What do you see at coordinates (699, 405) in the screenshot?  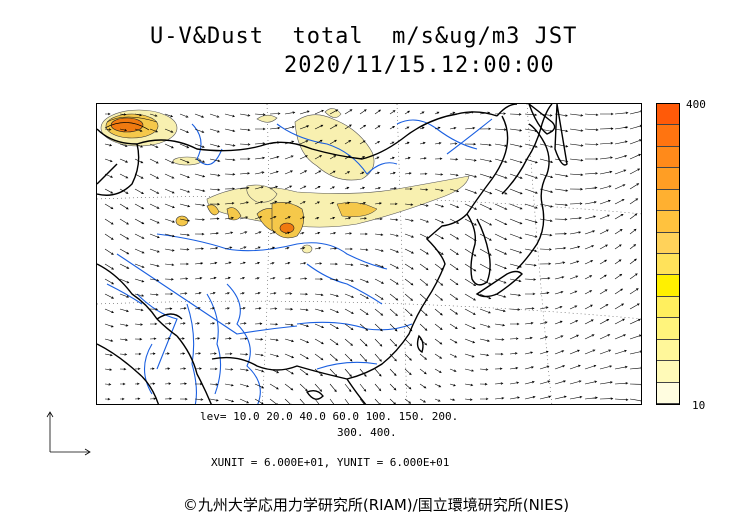 I see `colorbar-min-label: 10` at bounding box center [699, 405].